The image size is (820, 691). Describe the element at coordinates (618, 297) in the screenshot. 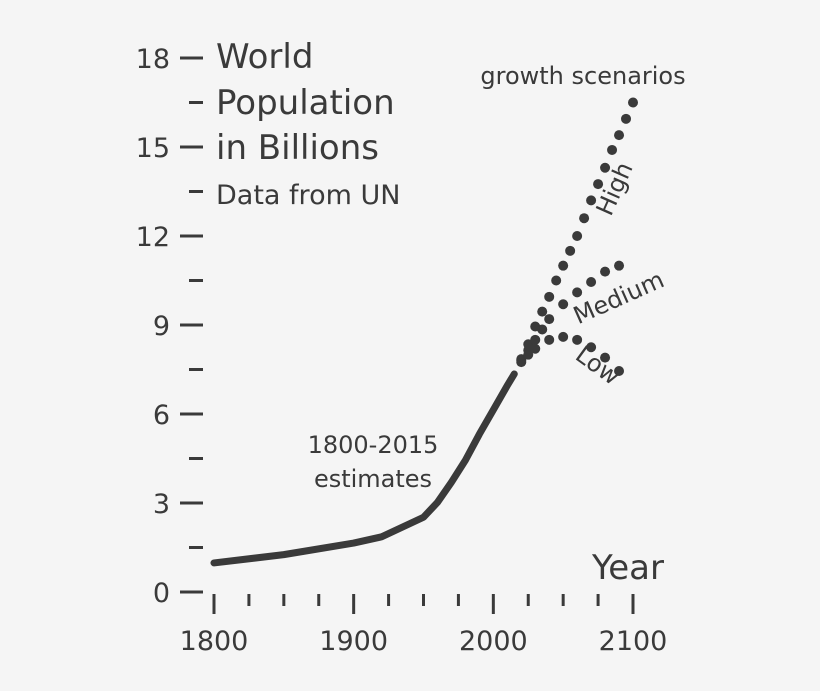

I see `scenario-label-medium: Medium` at that location.